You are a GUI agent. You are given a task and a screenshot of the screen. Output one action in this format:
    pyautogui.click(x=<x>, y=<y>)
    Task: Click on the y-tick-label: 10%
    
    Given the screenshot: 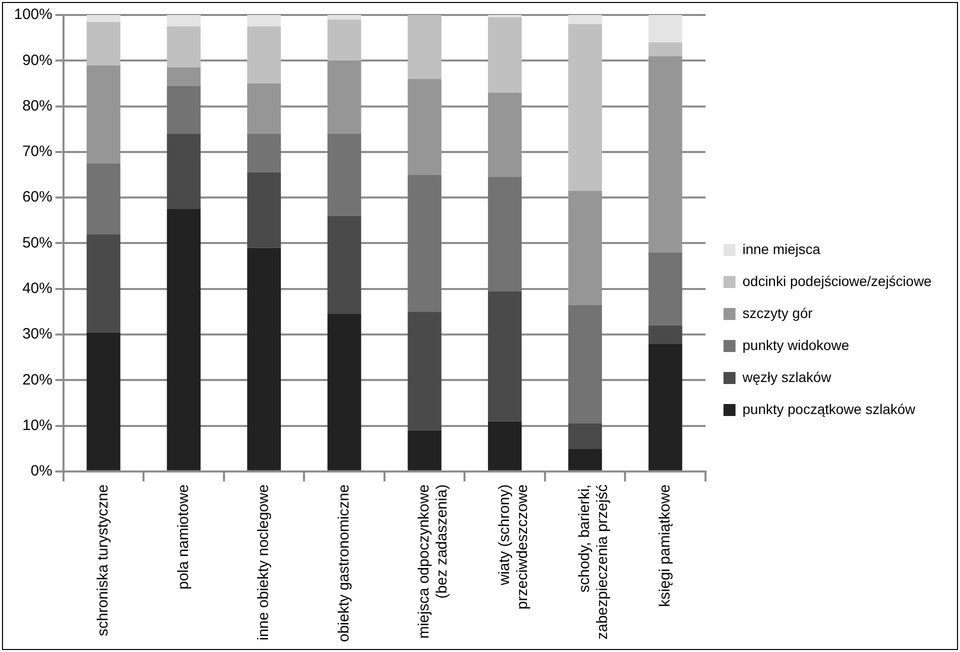 What is the action you would take?
    pyautogui.click(x=37, y=425)
    